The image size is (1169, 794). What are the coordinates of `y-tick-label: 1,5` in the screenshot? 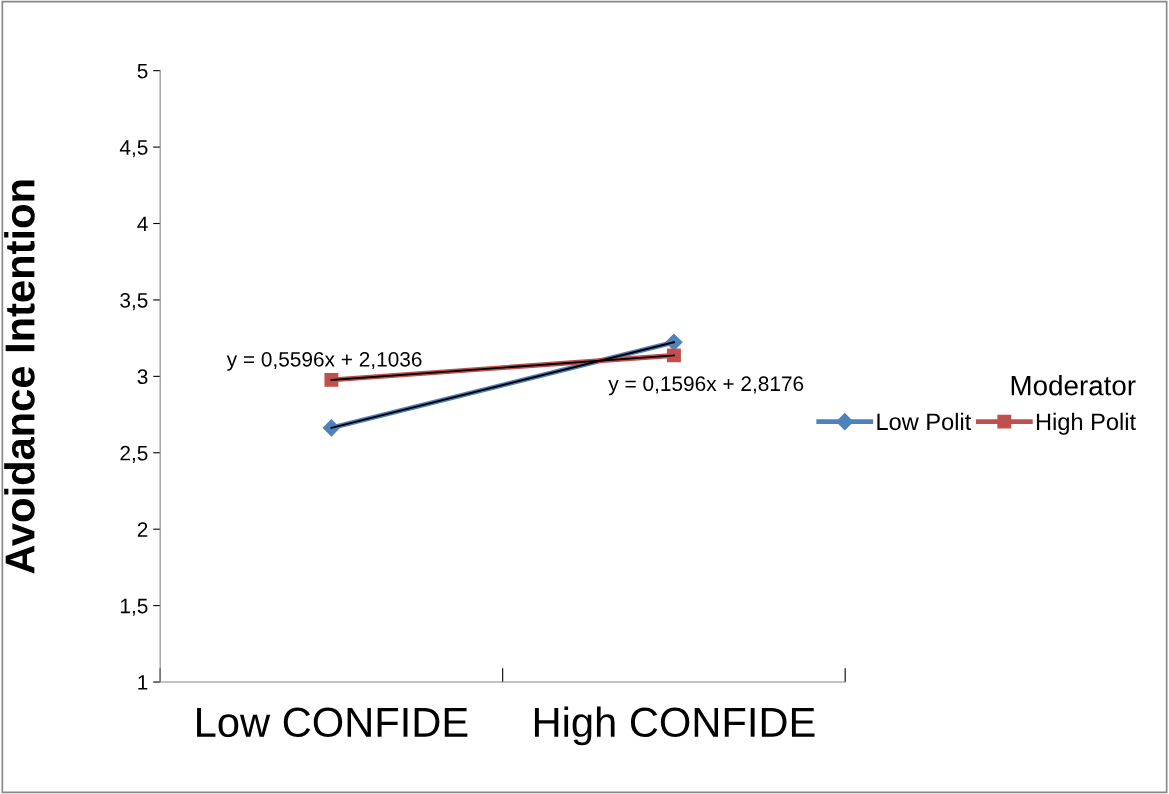 It's located at (134, 607).